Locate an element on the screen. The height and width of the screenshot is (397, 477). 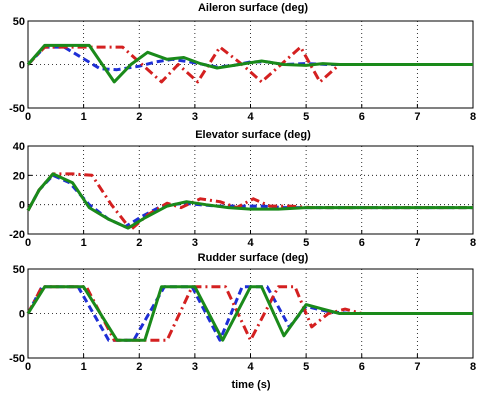
elevator-xtick-label-0: 0 is located at coordinates (28, 243).